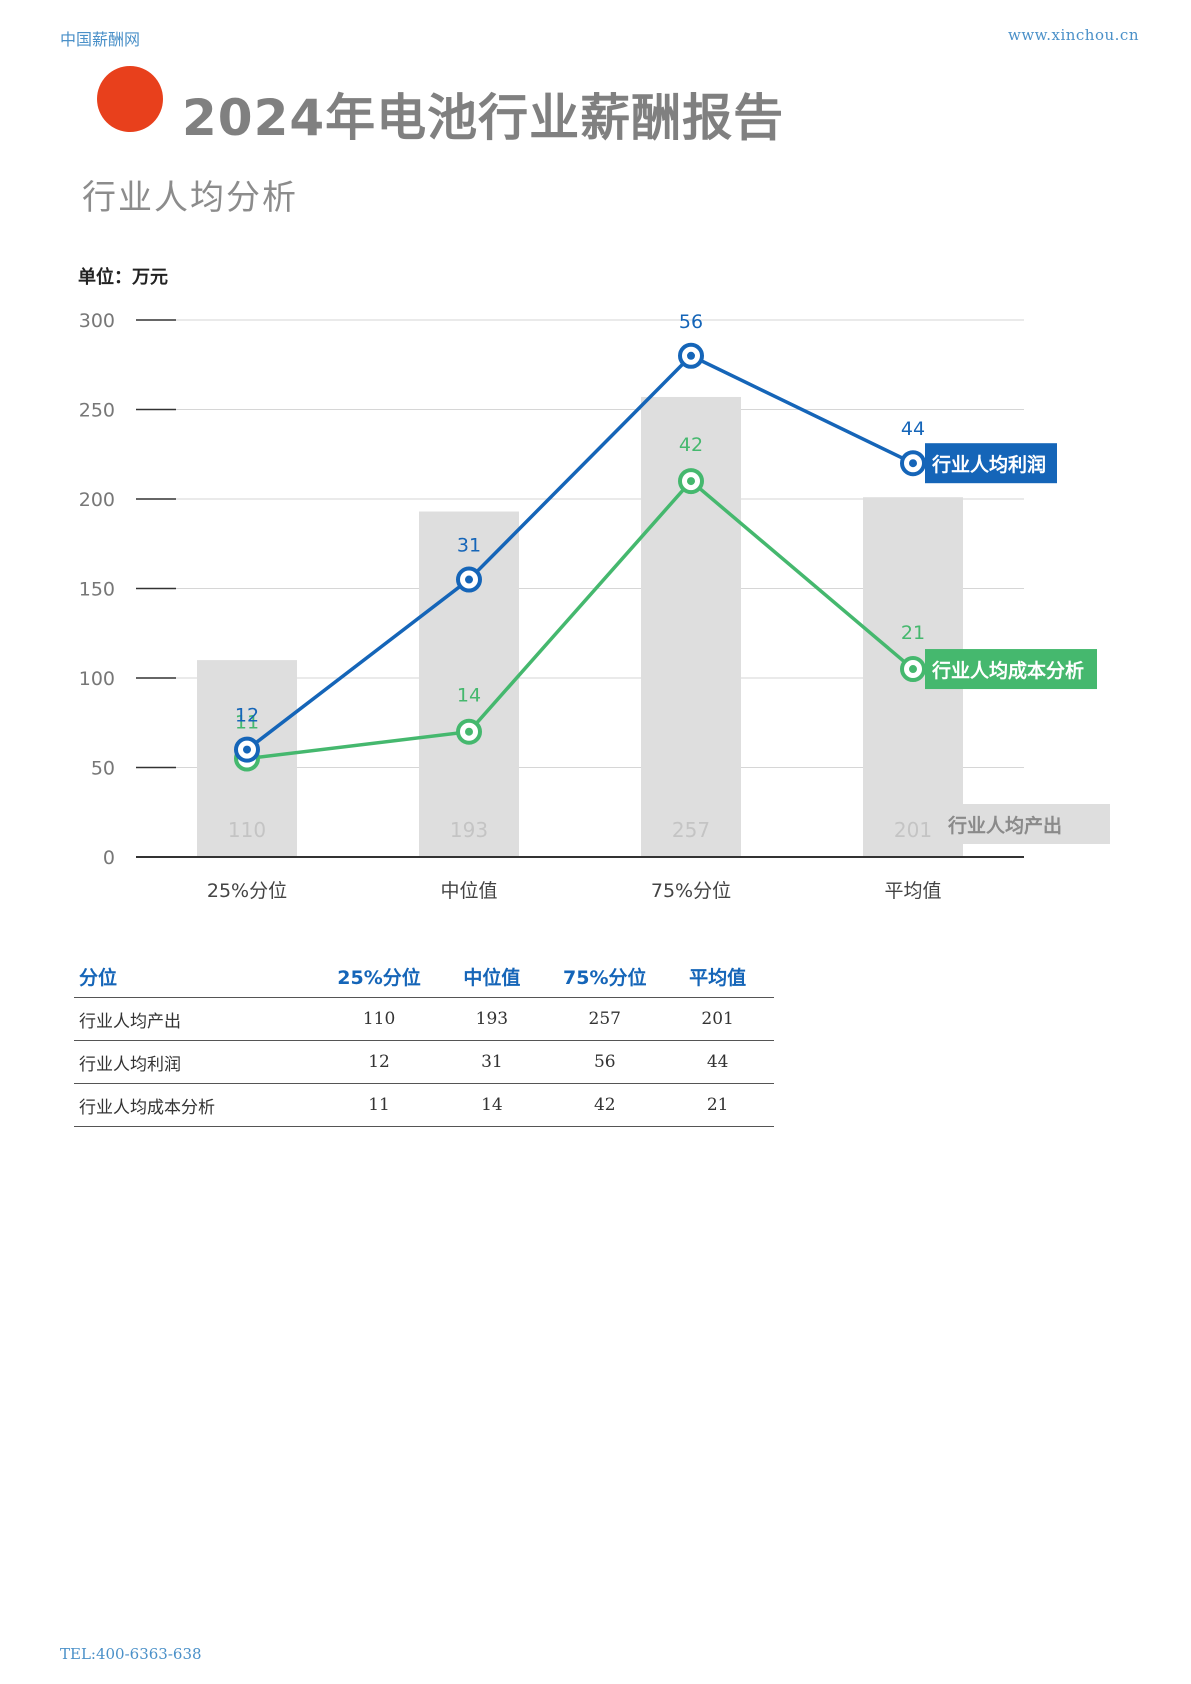 This screenshot has height=1684, width=1191. Describe the element at coordinates (605, 1062) in the screenshot. I see `table-cell: 56` at that location.